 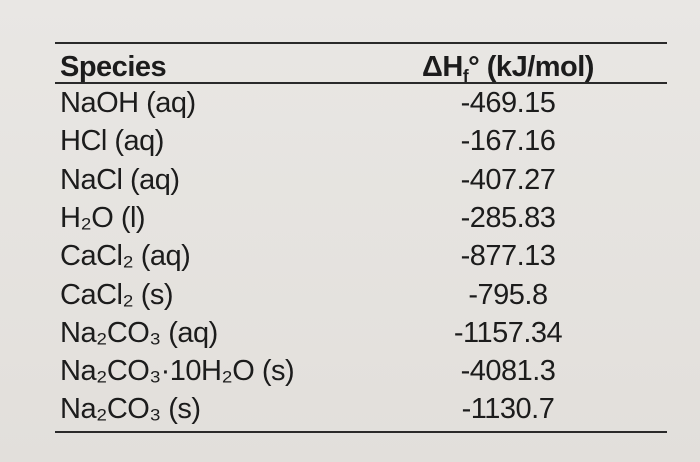 What do you see at coordinates (531, 67) in the screenshot?
I see `header-part: ° (kJ/mol)` at bounding box center [531, 67].